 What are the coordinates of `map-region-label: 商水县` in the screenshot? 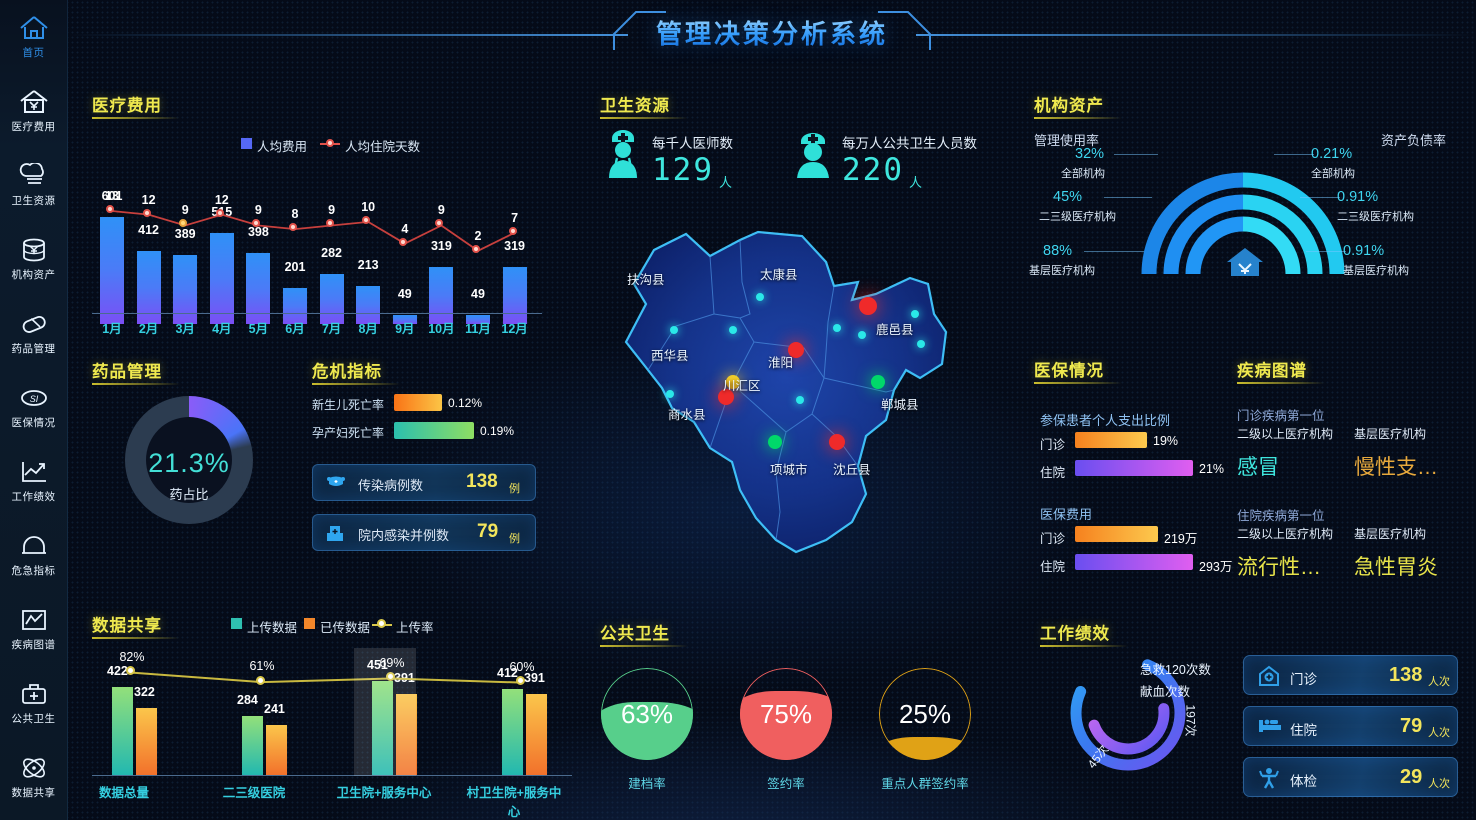 It's located at (687, 415).